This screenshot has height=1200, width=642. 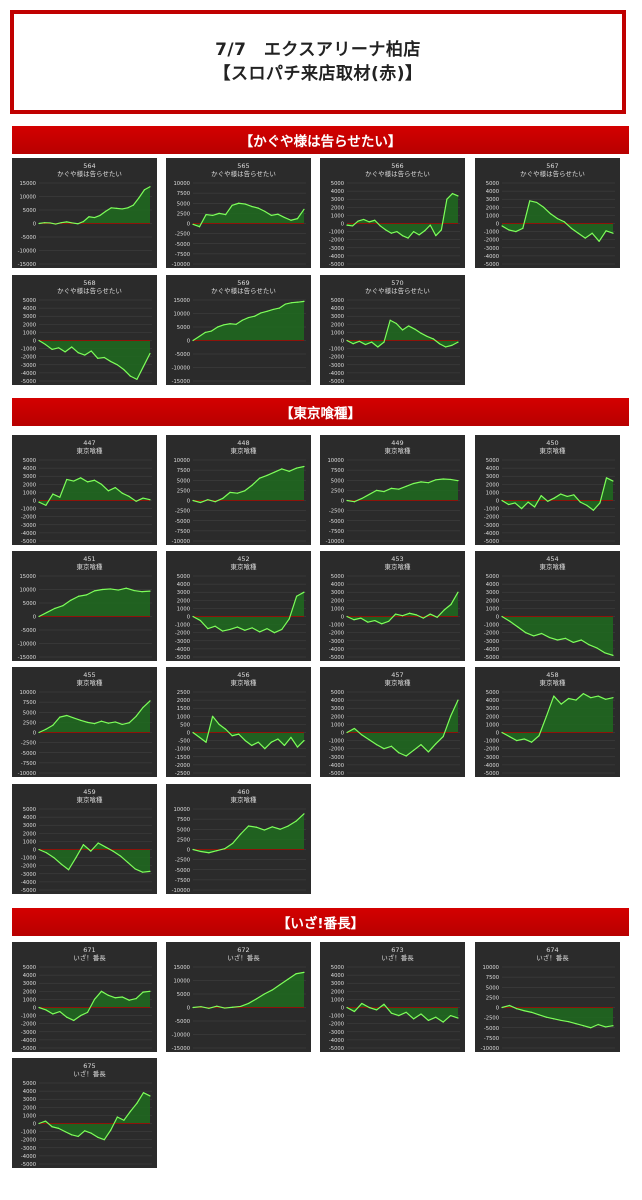 What do you see at coordinates (243, 290) in the screenshot?
I see `chart-machine-label: かぐや様は告らせたい` at bounding box center [243, 290].